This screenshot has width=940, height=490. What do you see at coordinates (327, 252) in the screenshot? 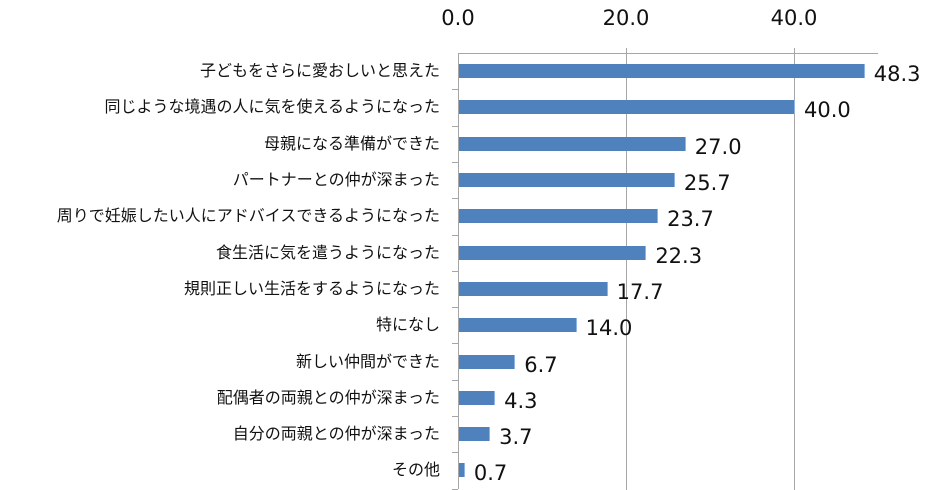
I see `category-label: 食生活に気を遣うようになった` at bounding box center [327, 252].